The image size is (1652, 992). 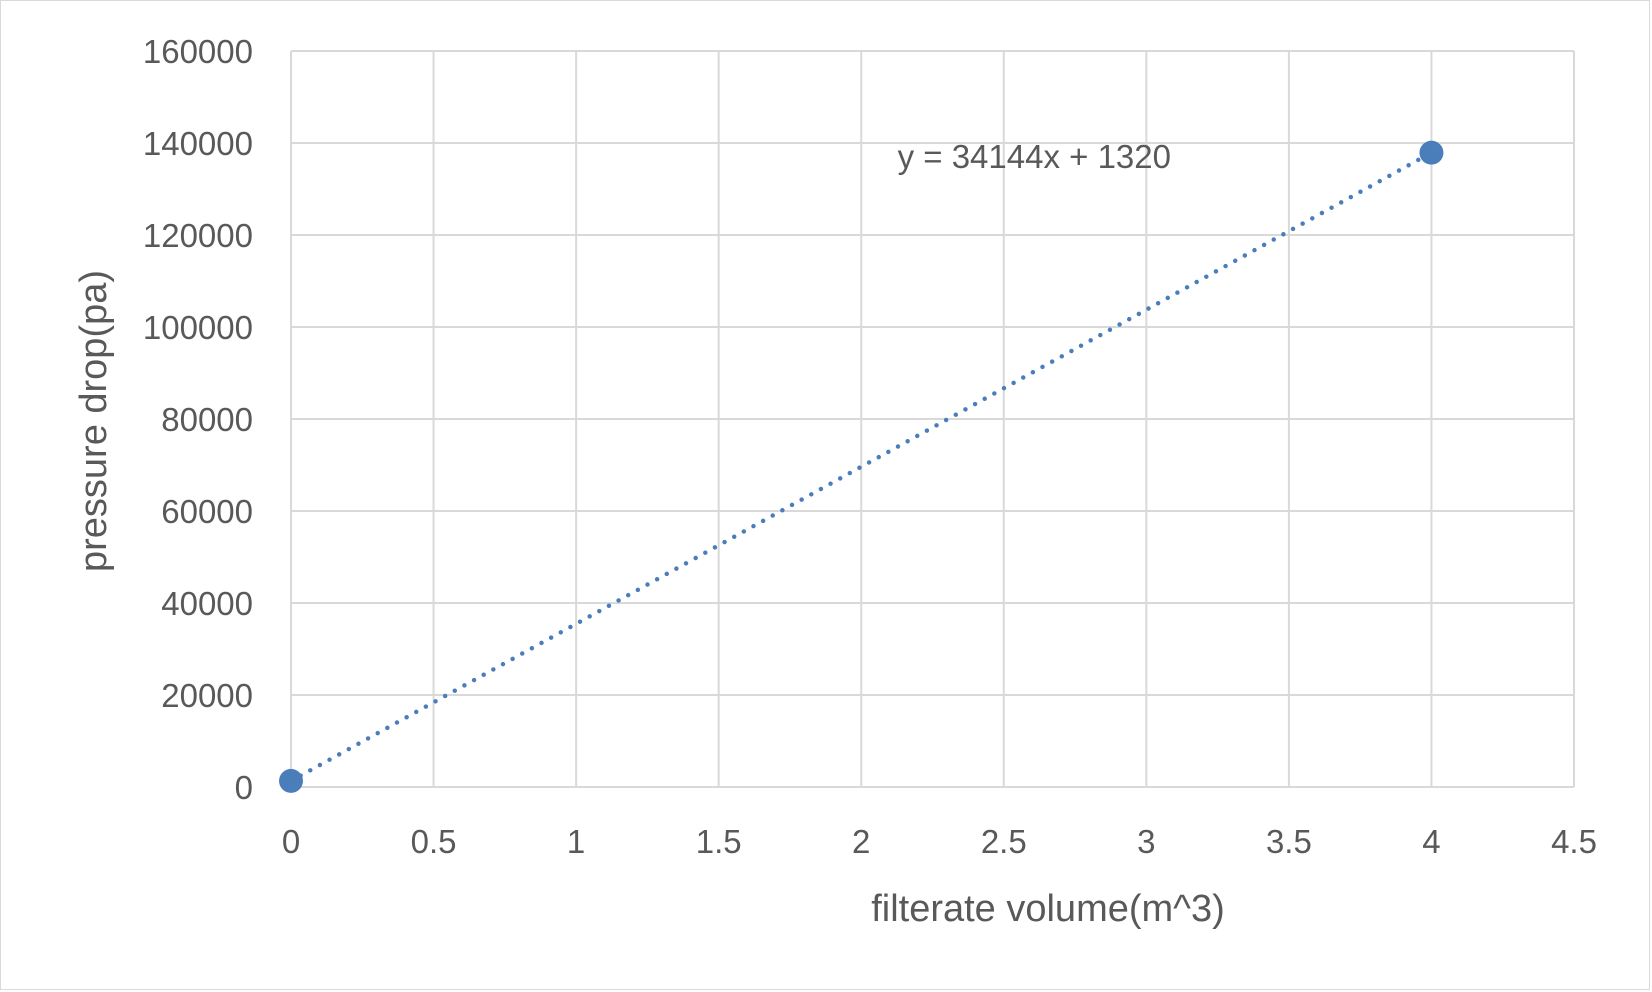 I want to click on x-axis-title: filterate volume(m^3), so click(x=1048, y=909).